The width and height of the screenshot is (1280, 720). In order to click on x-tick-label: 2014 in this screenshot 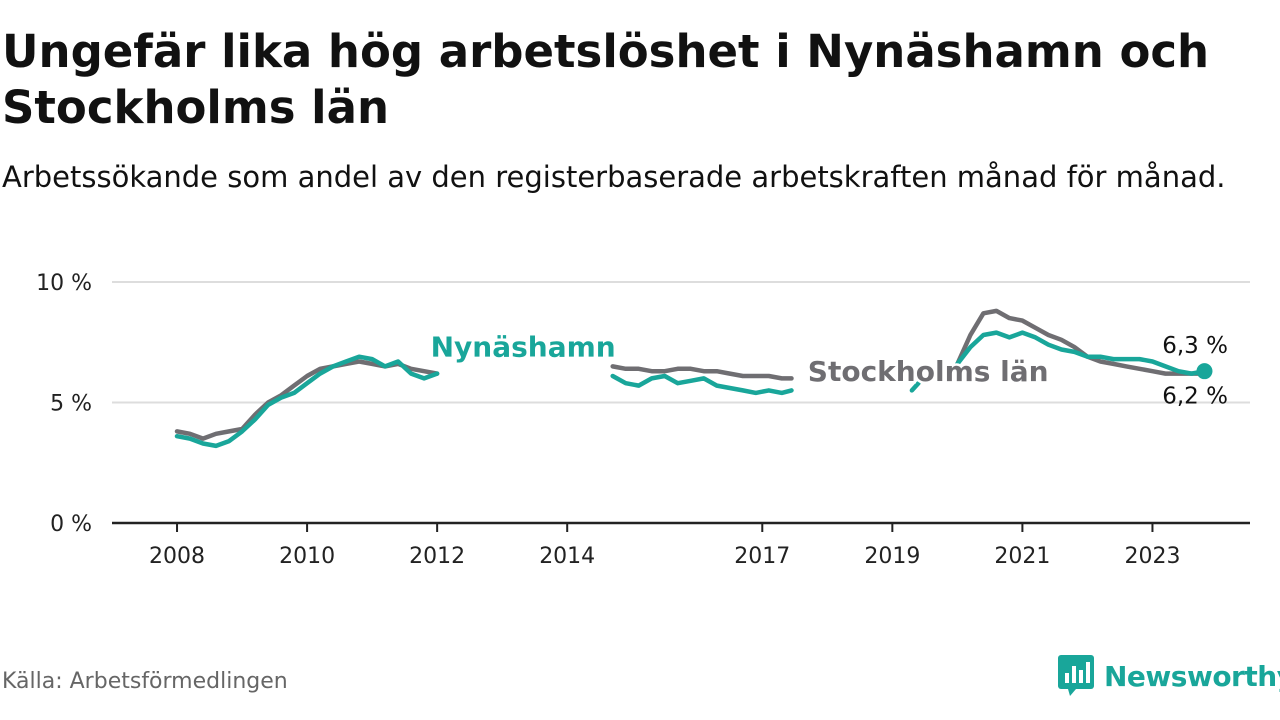, I will do `click(567, 556)`.